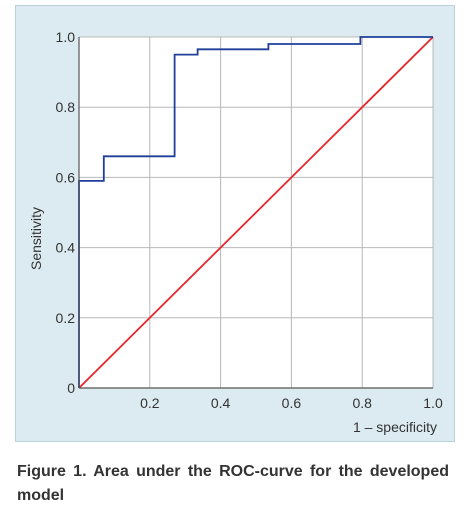 The height and width of the screenshot is (518, 468). What do you see at coordinates (433, 403) in the screenshot?
I see `x-tick-label: 1.0` at bounding box center [433, 403].